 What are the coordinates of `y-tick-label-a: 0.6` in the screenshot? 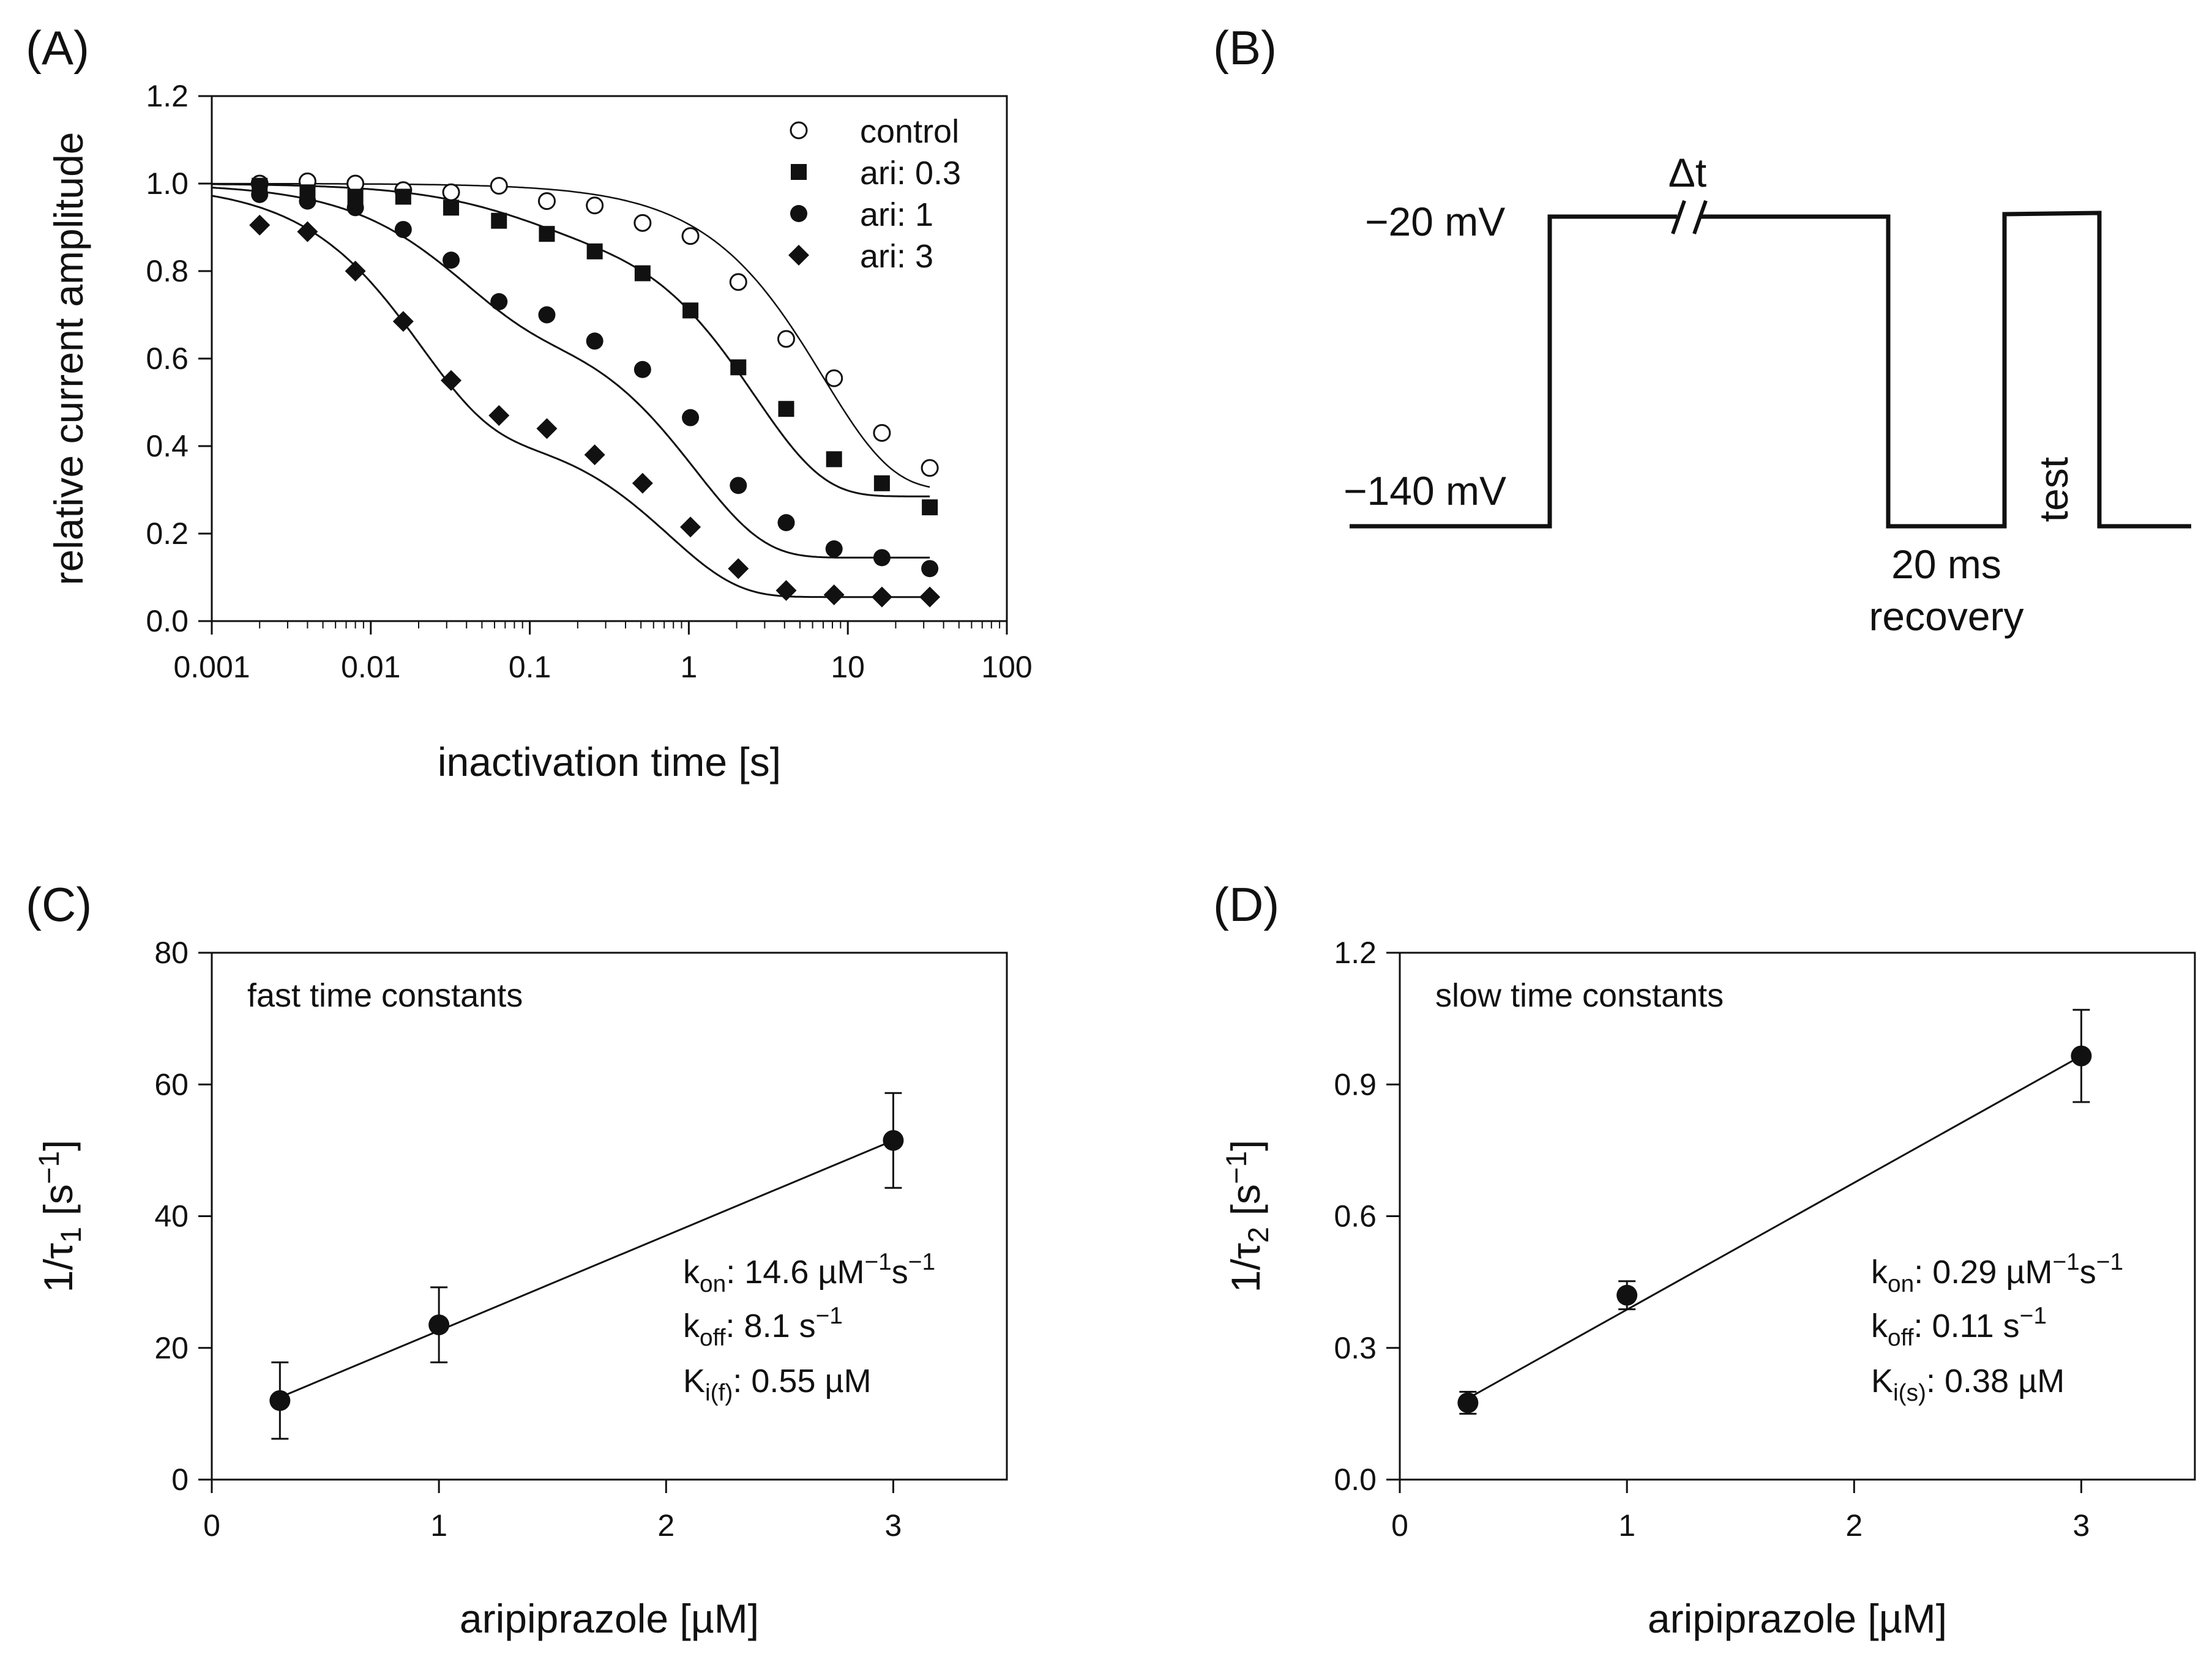 It's located at (167, 359).